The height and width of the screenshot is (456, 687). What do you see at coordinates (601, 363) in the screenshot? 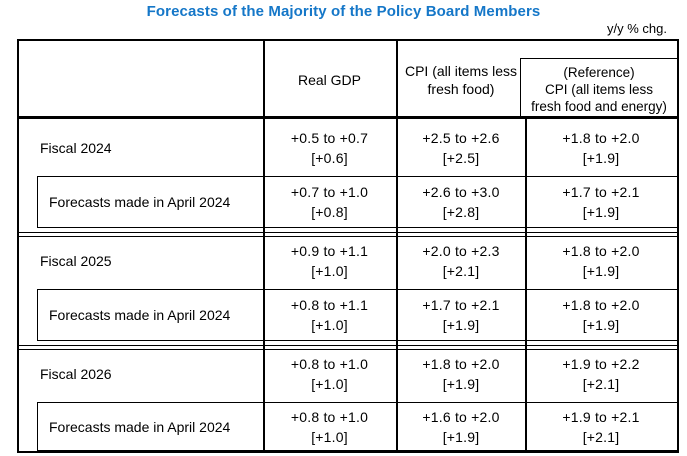
I see `range-value: +1.9 to +2.2` at bounding box center [601, 363].